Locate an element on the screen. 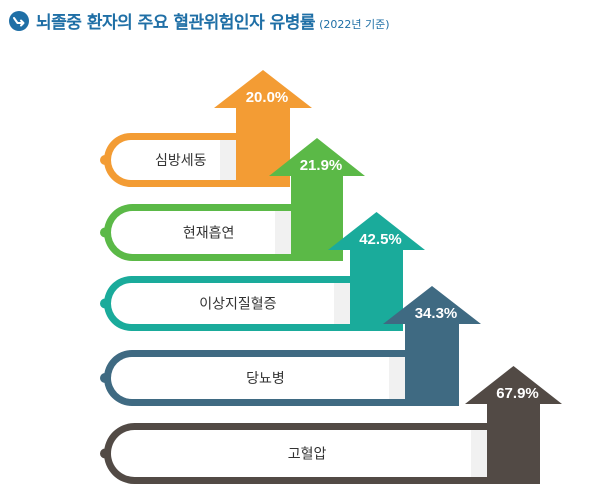 The height and width of the screenshot is (499, 599). value-label: 42.5% is located at coordinates (380, 239).